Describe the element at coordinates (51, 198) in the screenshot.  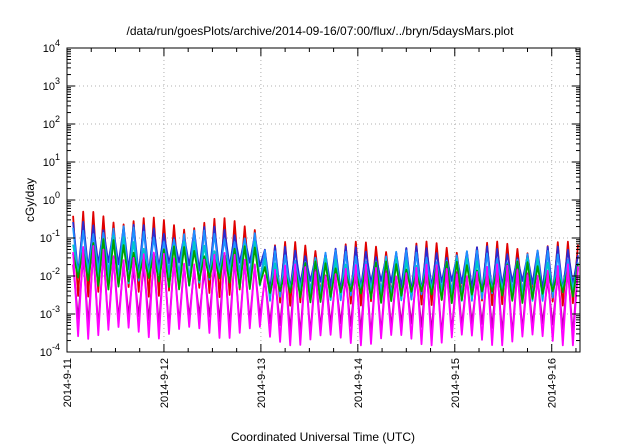
I see `y-tick-label: 10⁰` at that location.